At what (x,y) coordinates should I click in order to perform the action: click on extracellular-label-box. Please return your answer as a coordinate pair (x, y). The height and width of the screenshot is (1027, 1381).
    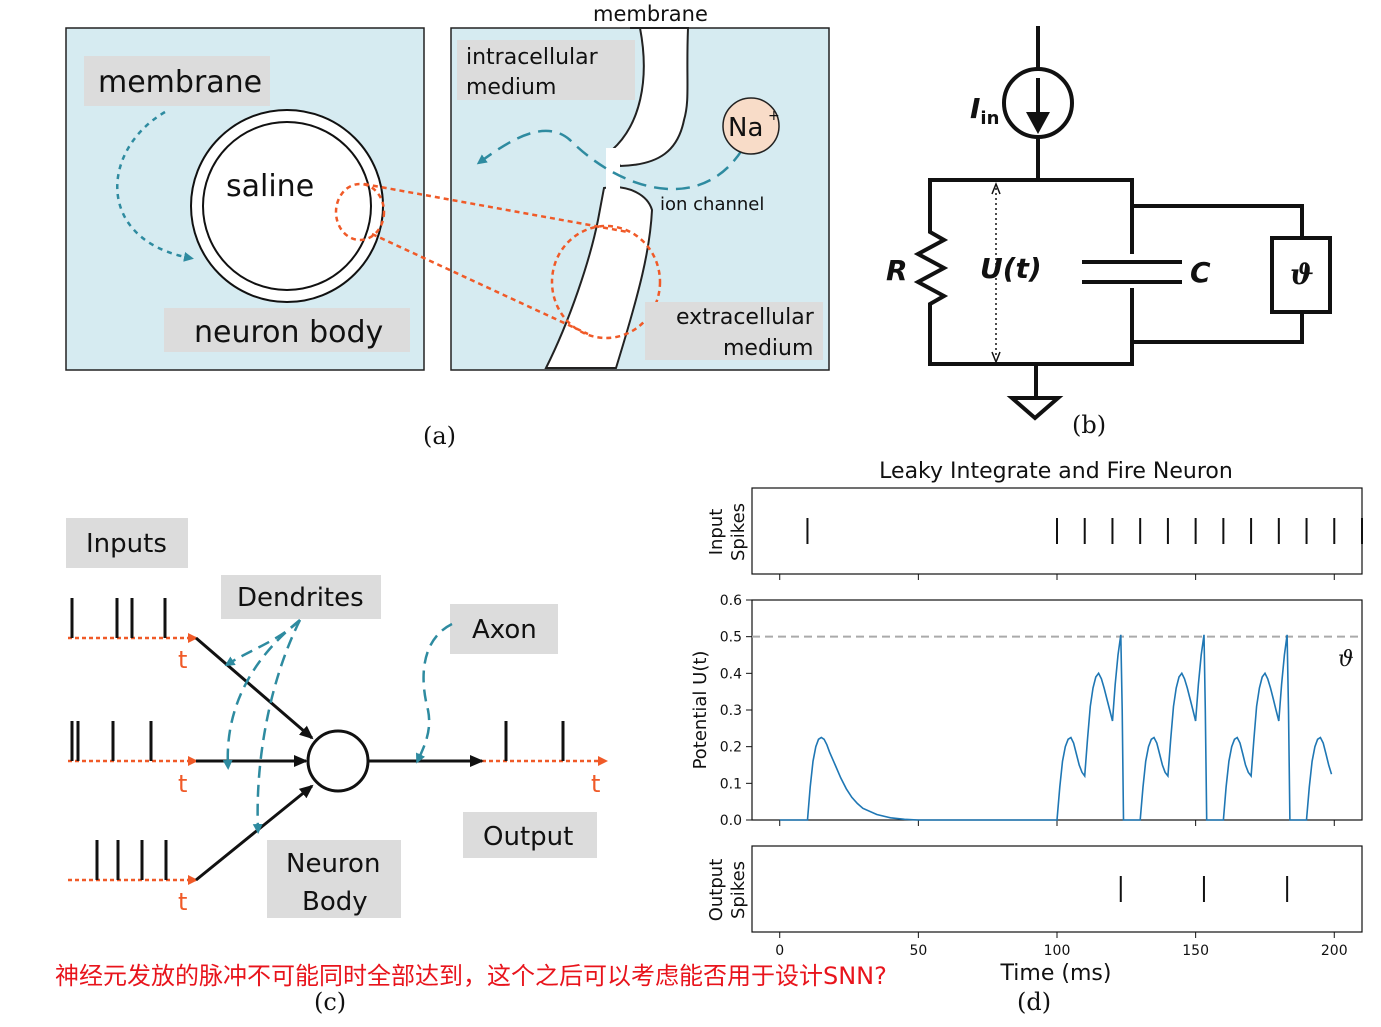
    Looking at the image, I should click on (734, 331).